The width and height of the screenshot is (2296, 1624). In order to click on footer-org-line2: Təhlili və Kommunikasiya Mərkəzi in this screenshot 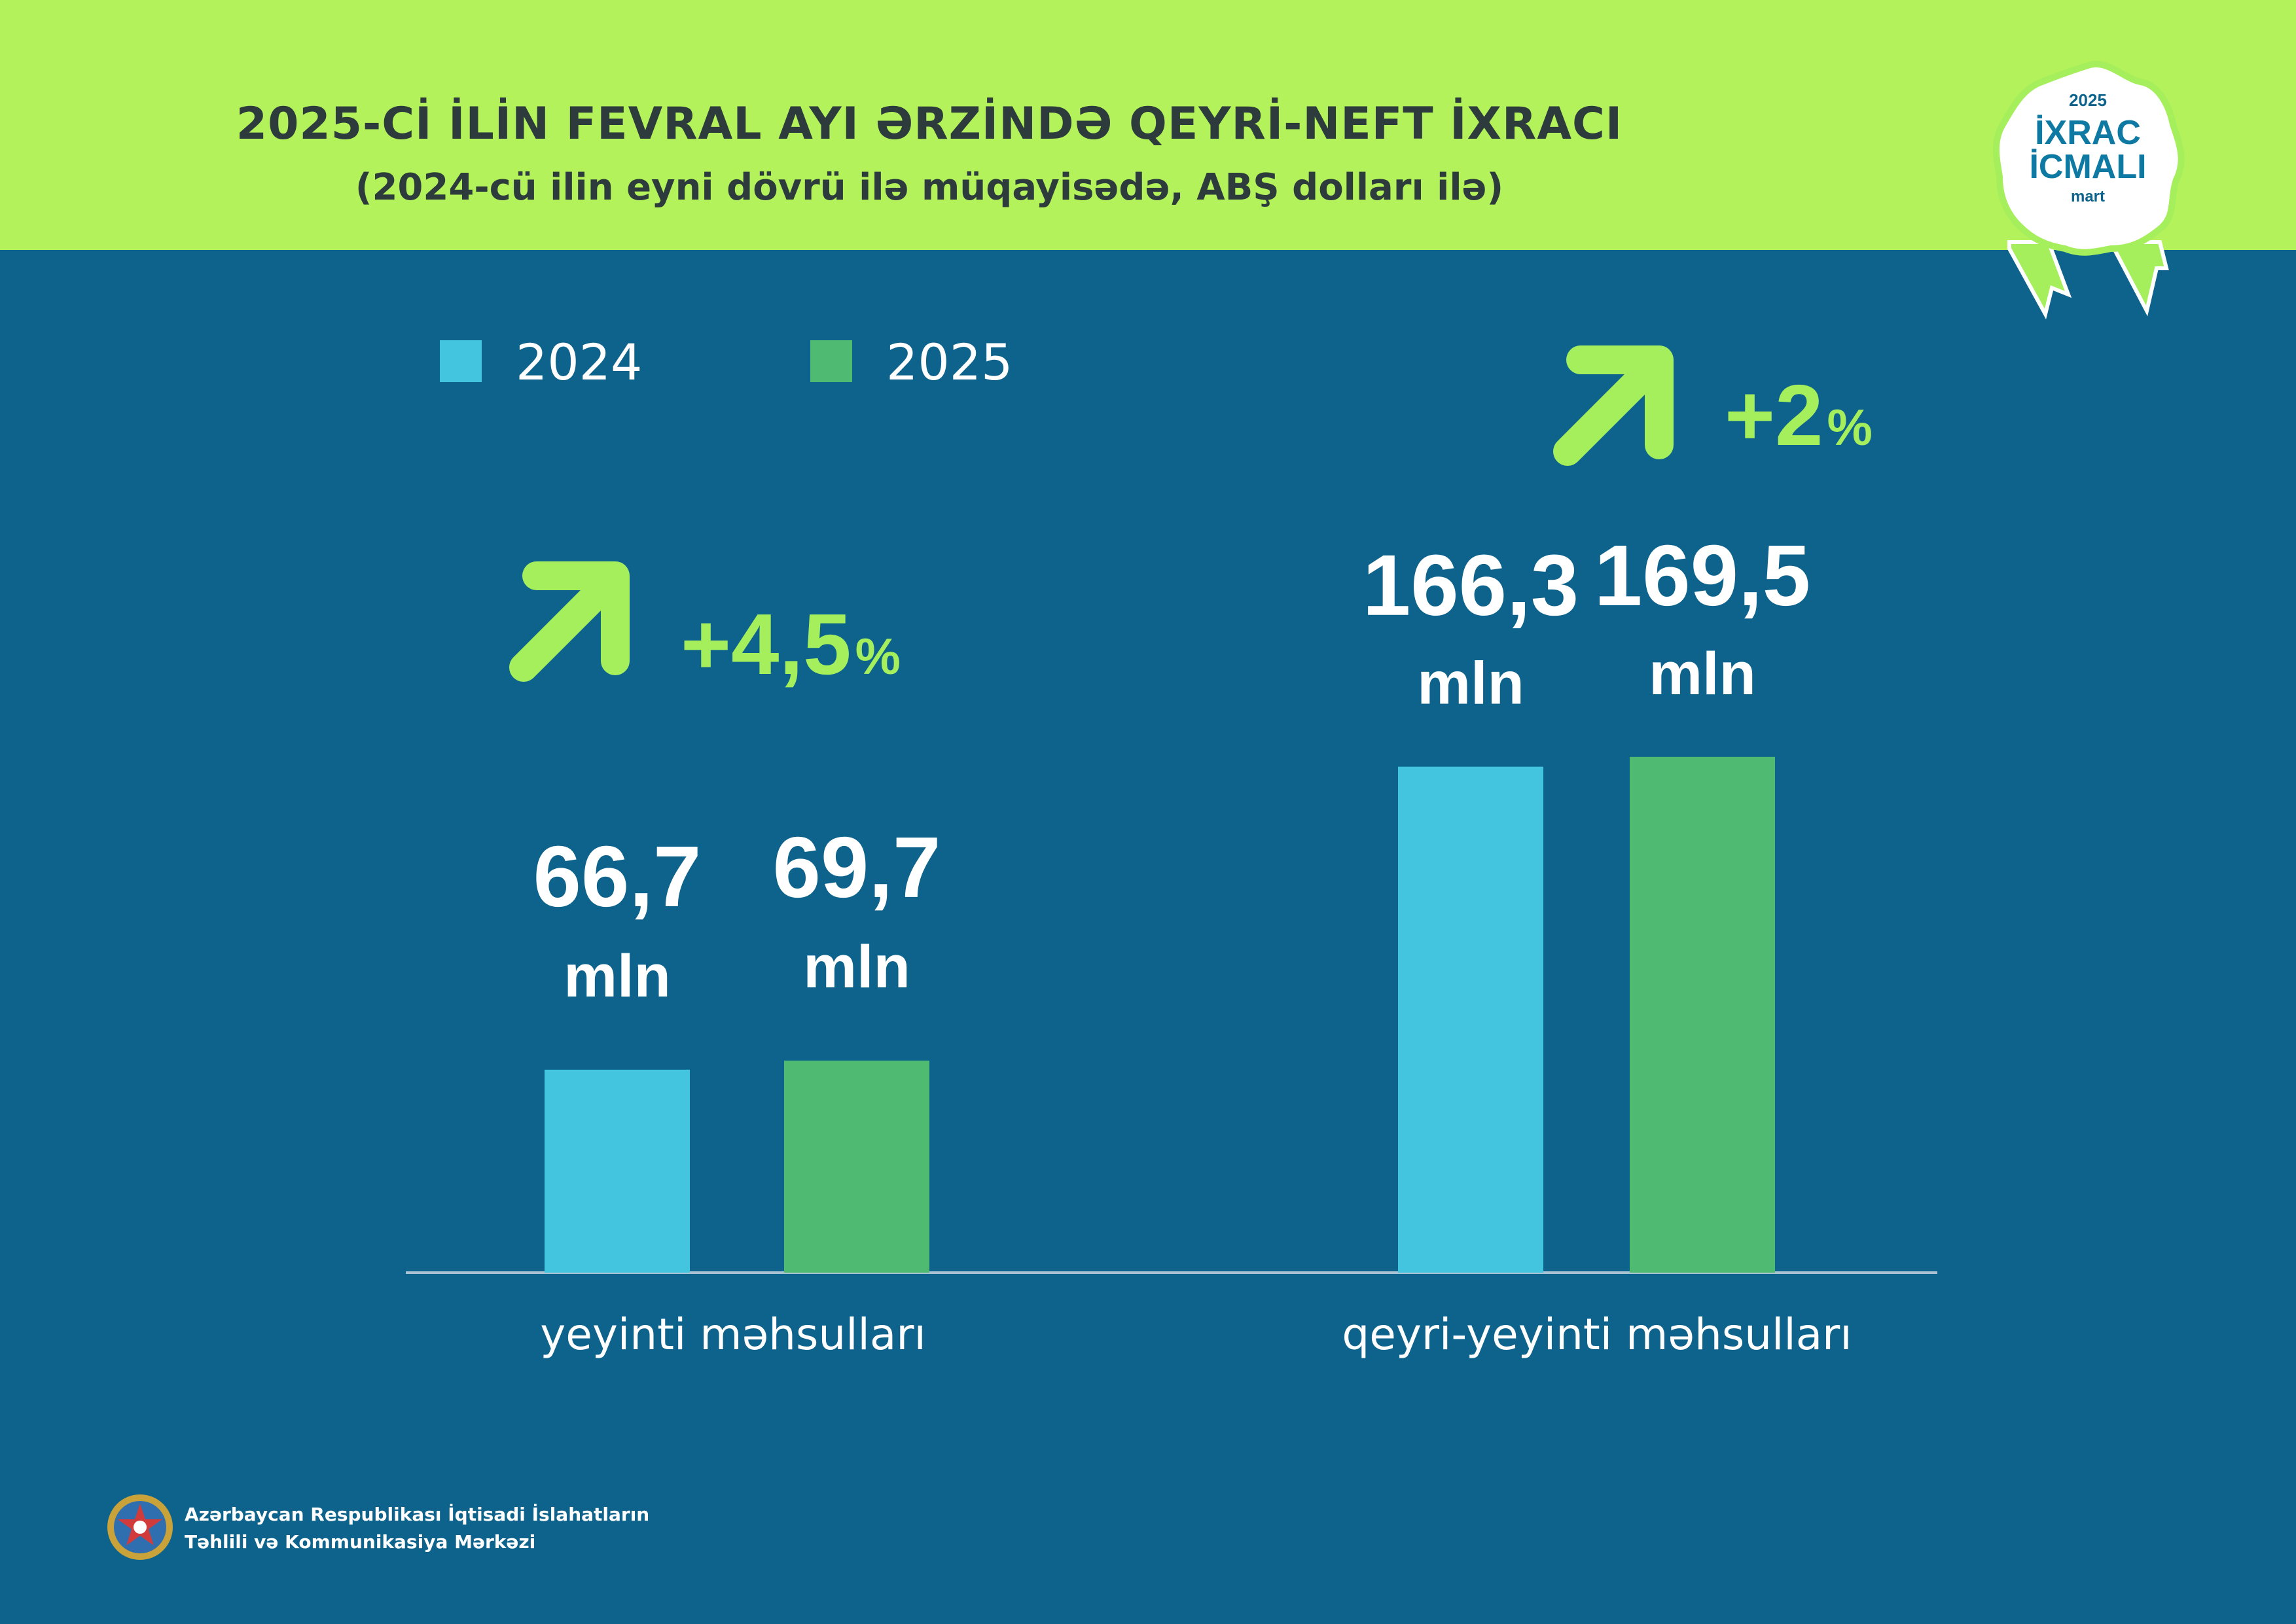, I will do `click(360, 1542)`.